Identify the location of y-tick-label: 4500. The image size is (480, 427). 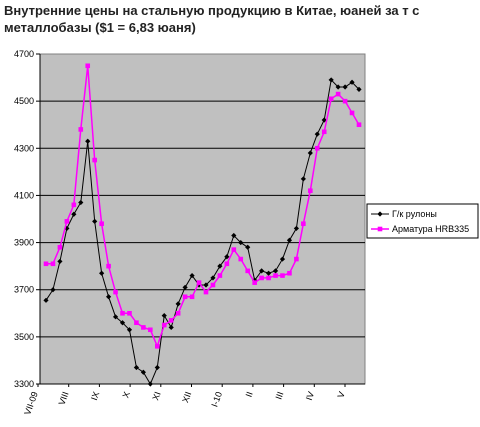
(24, 101).